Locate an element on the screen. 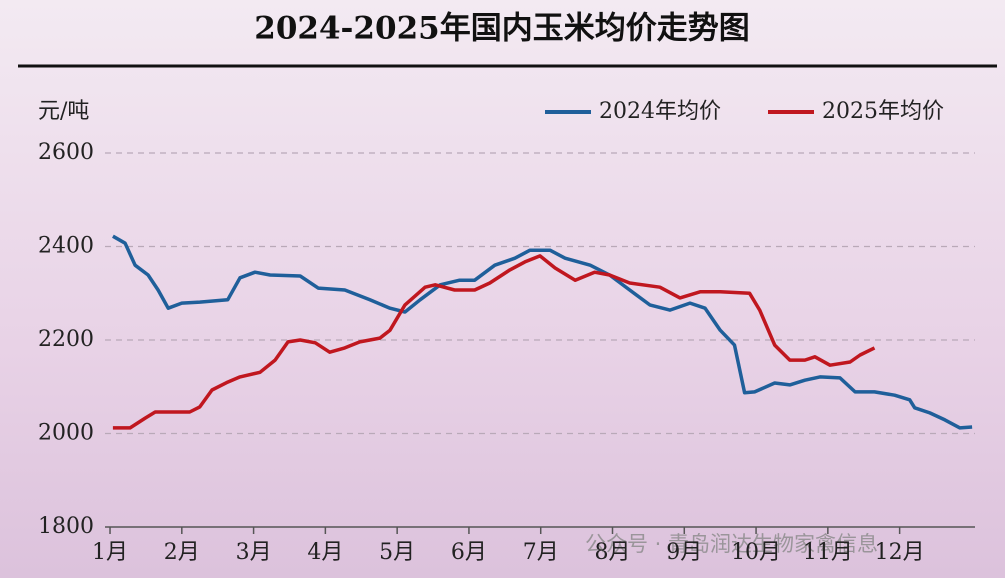  x-tick-label: 1月 is located at coordinates (110, 552).